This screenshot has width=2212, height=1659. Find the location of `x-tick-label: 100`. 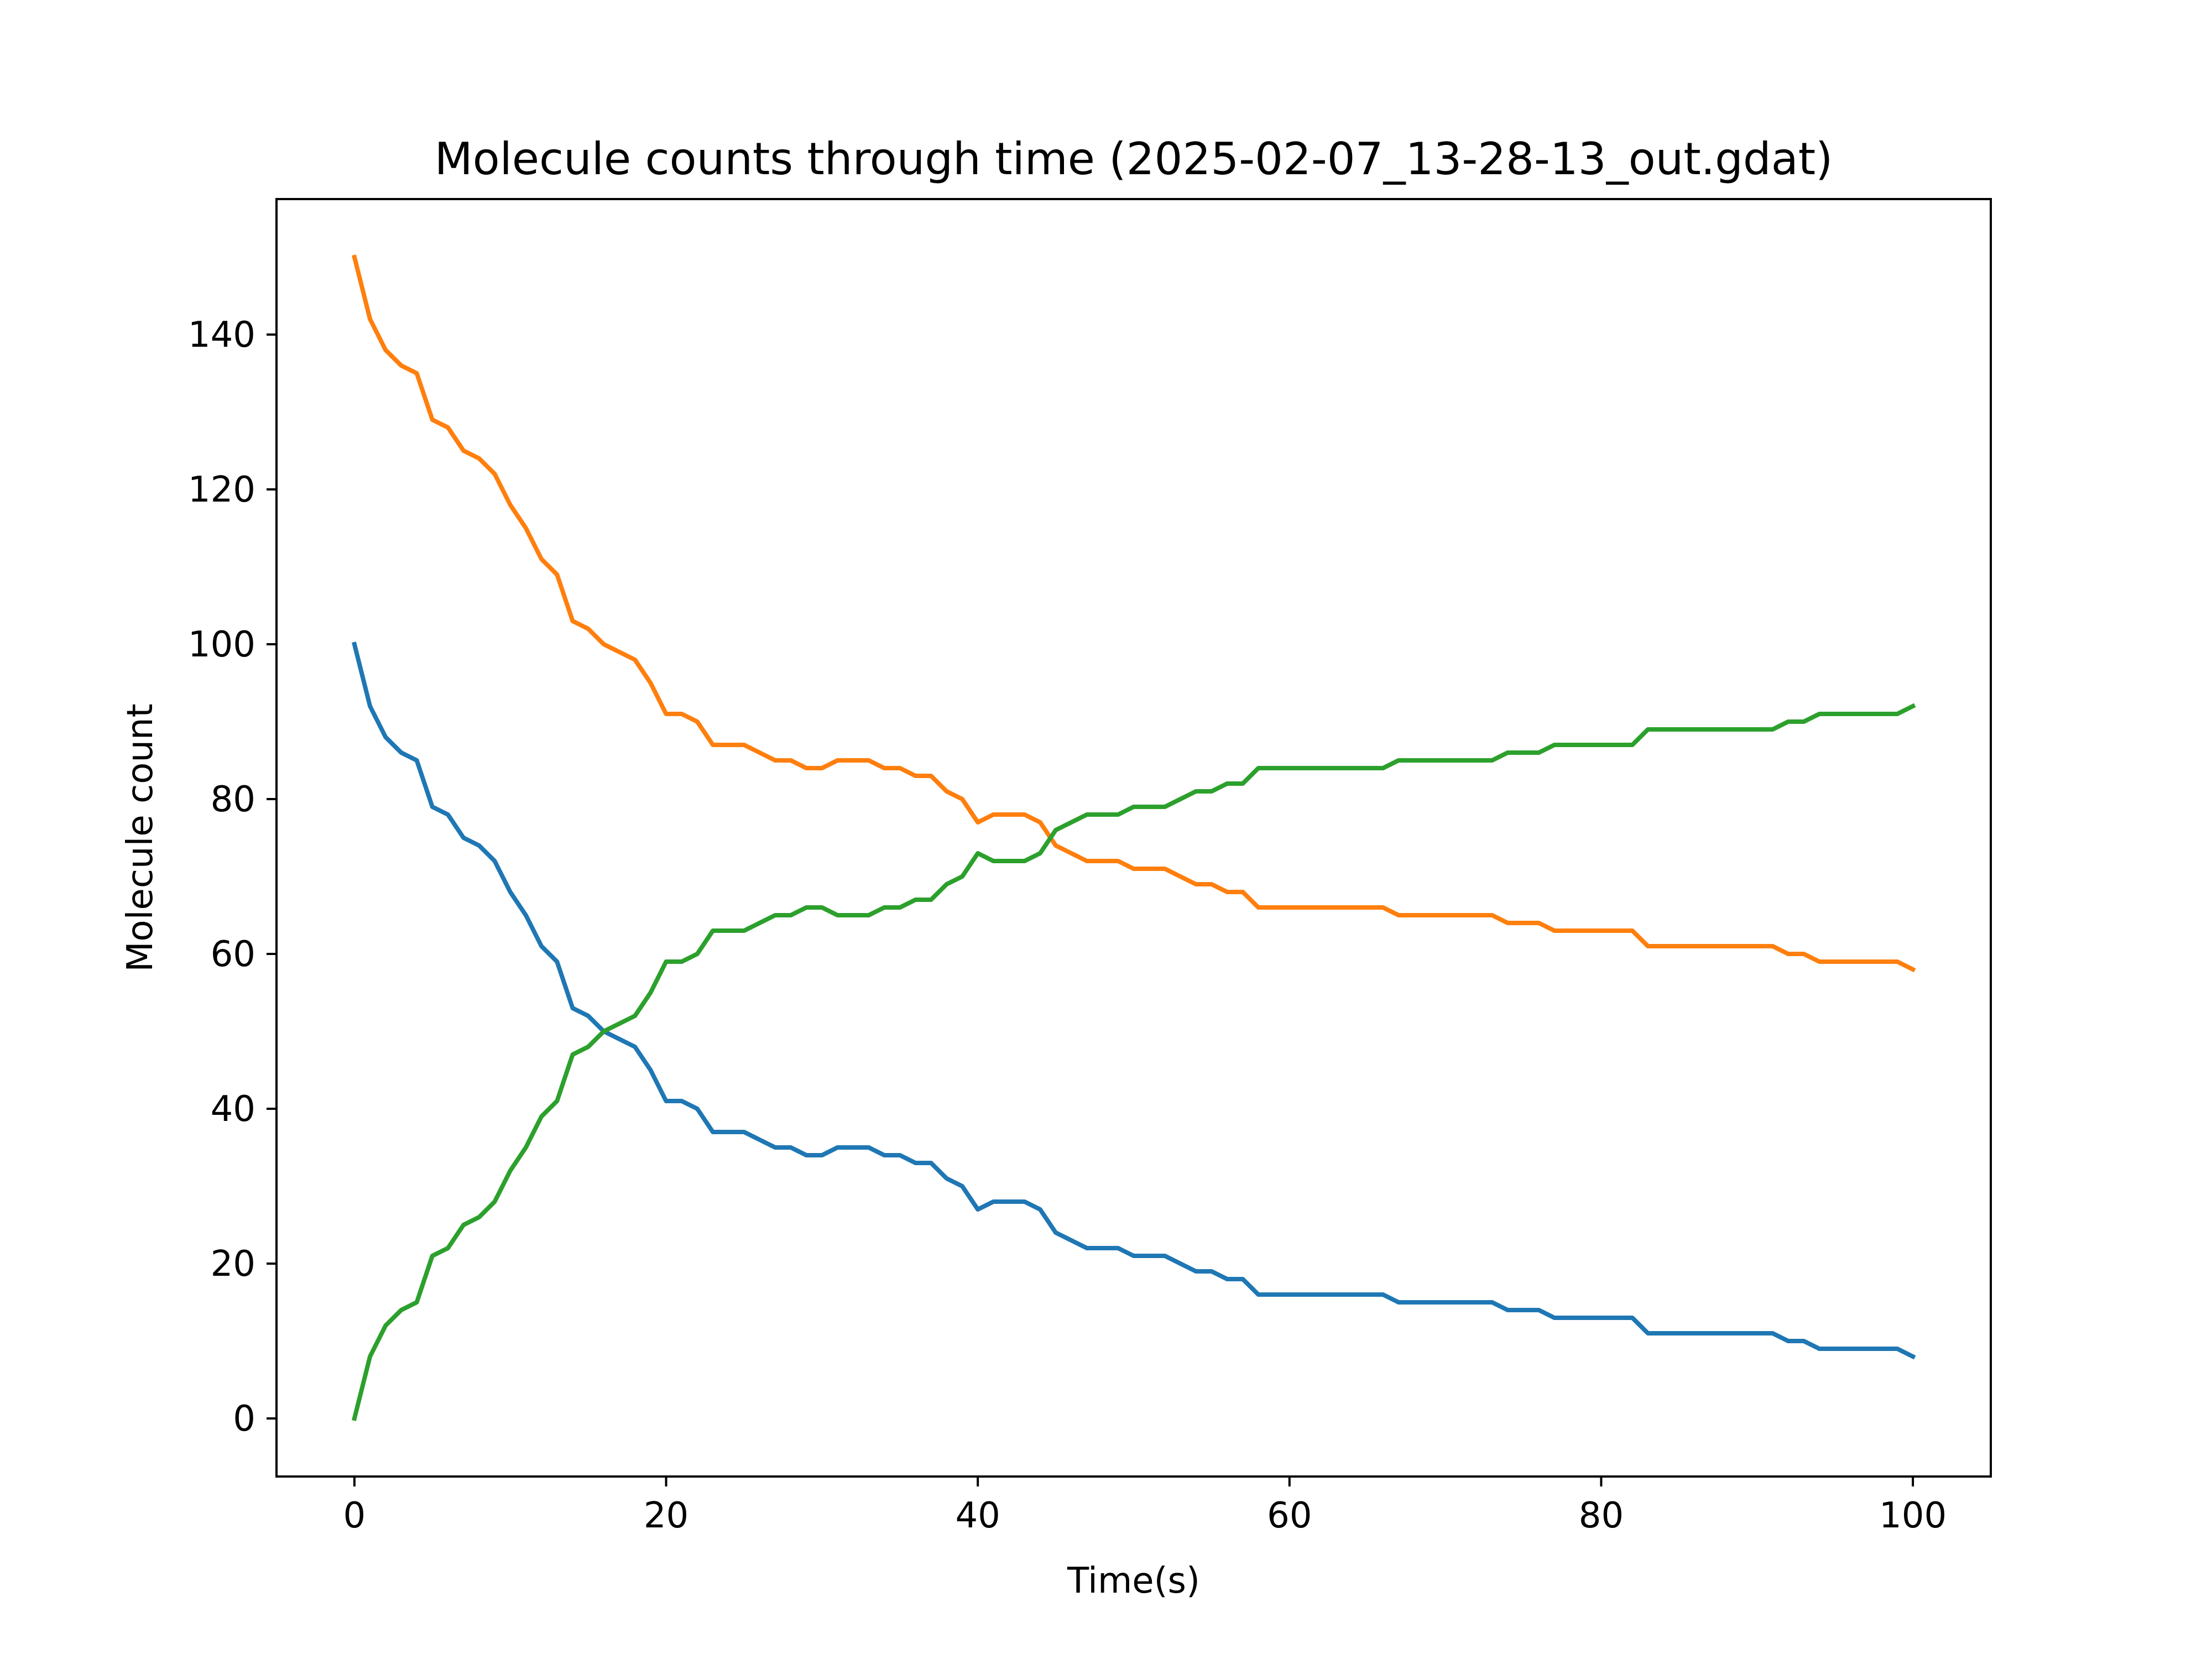

x-tick-label: 100 is located at coordinates (1913, 1516).